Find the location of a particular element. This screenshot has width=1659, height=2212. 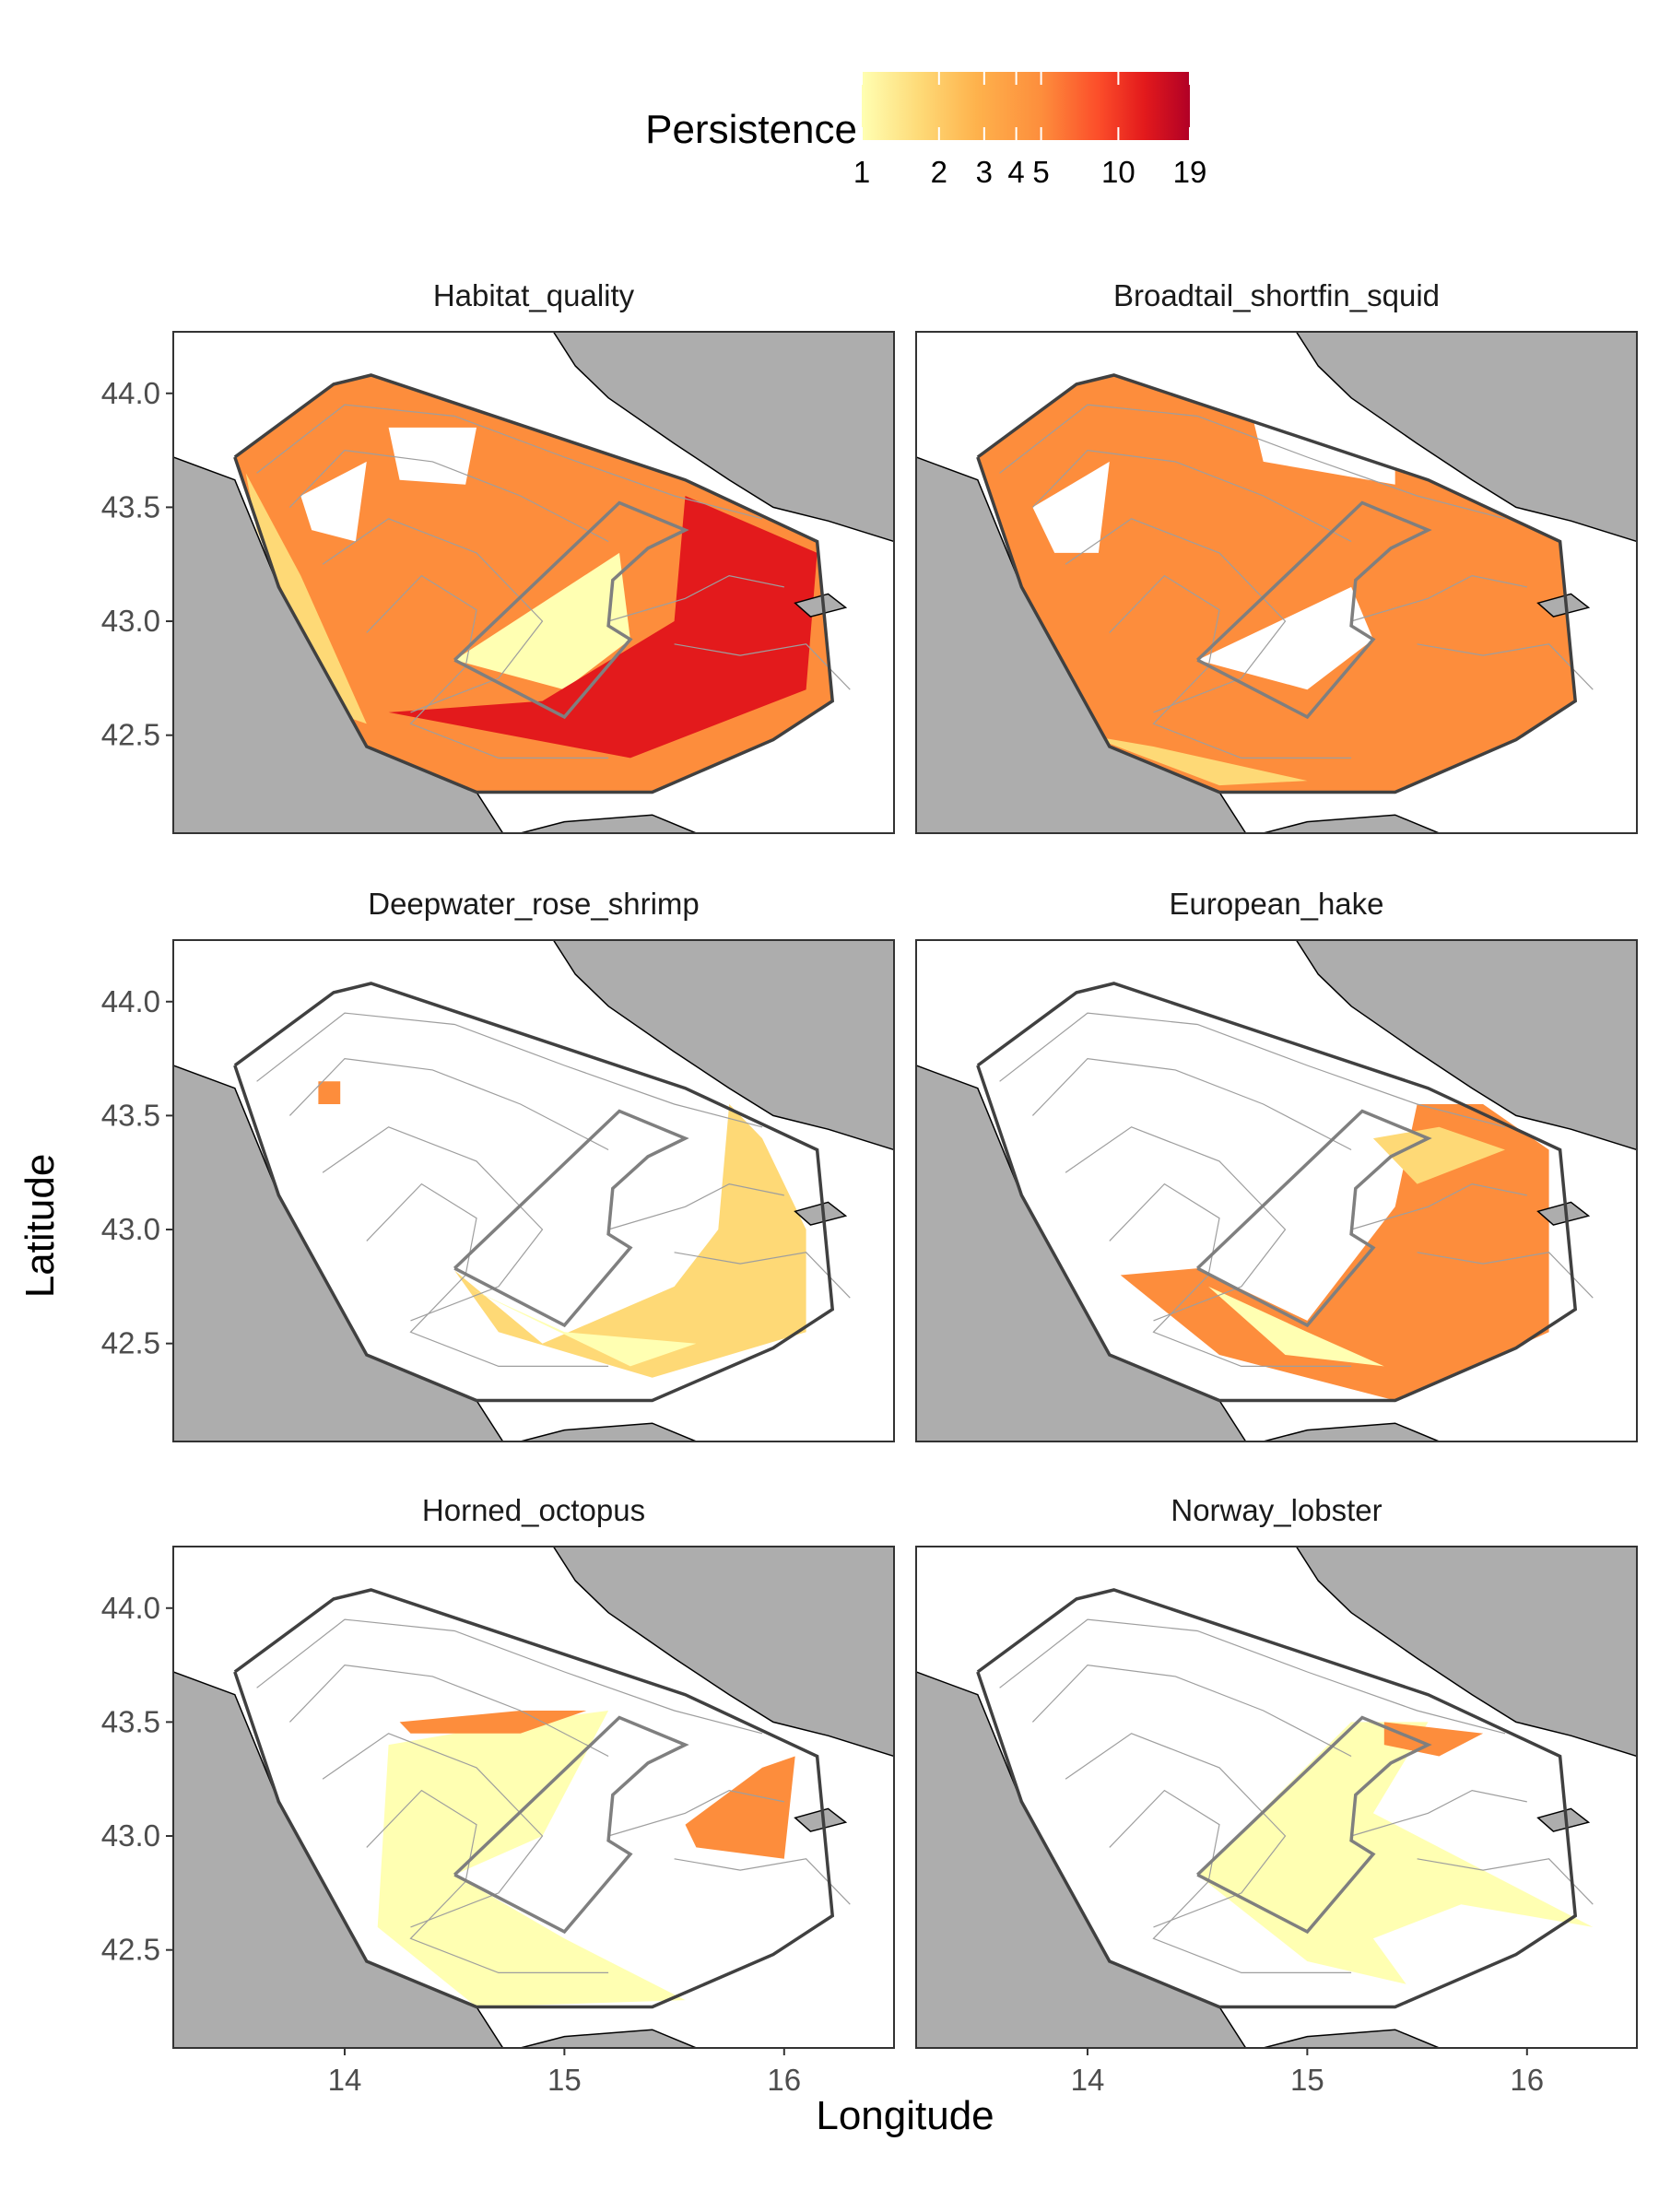

legend: Persistence 1 2 3 4 5 10 19 is located at coordinates (925, 130).